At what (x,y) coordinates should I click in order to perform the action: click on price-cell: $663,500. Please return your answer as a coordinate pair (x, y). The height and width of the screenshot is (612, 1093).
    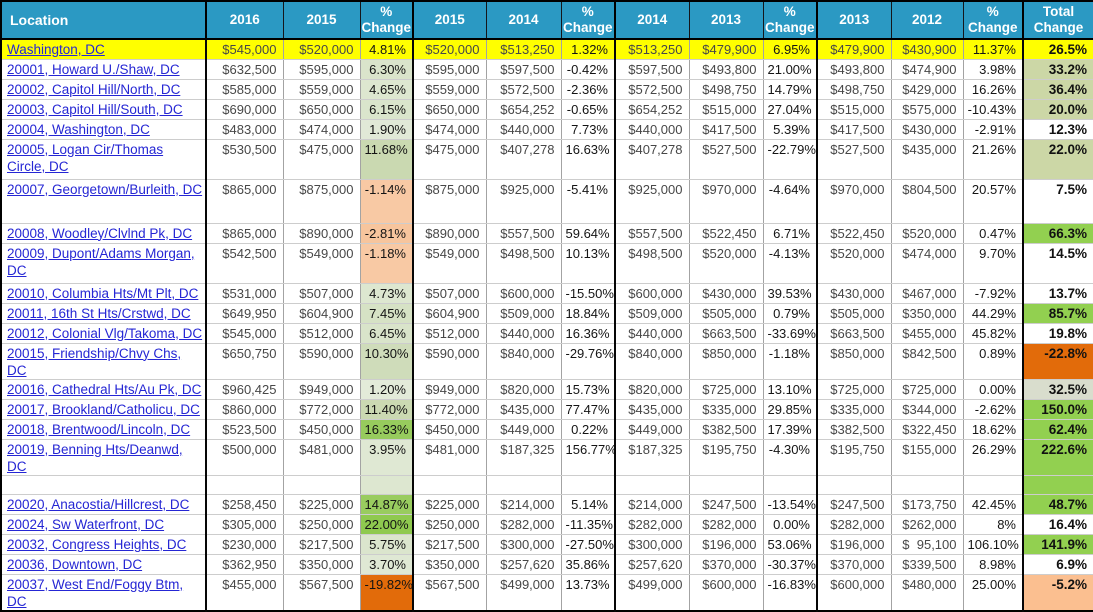
    Looking at the image, I should click on (854, 333).